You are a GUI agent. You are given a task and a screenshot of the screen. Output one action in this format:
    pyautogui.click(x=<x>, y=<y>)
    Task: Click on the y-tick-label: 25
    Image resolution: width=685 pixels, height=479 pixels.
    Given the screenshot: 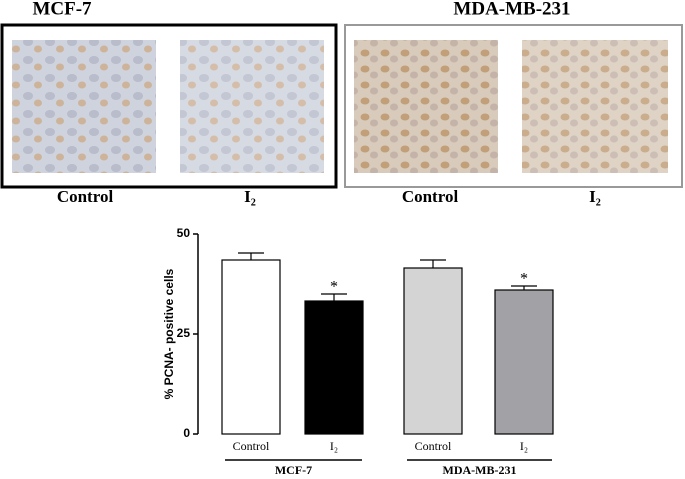 What is the action you would take?
    pyautogui.click(x=184, y=333)
    